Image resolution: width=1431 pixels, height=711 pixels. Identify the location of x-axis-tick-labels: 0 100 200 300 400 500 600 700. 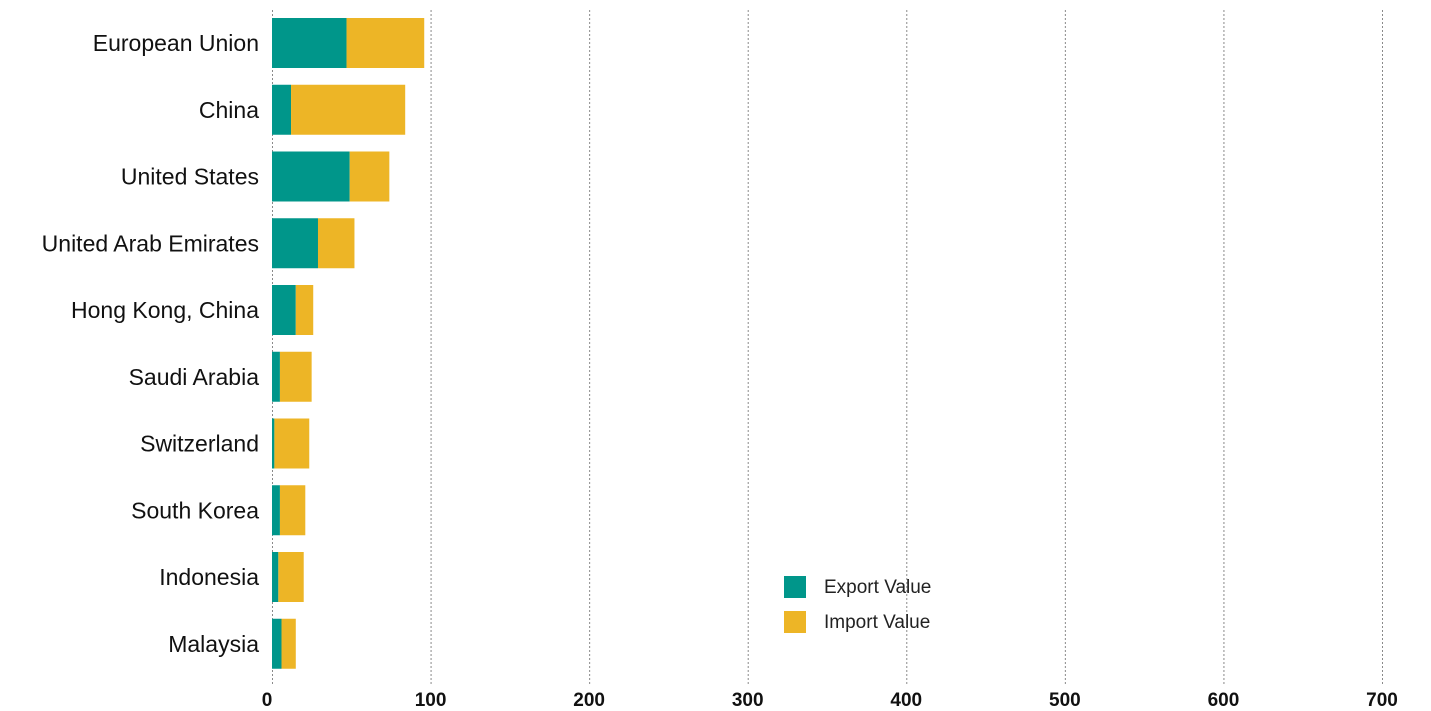
(830, 700).